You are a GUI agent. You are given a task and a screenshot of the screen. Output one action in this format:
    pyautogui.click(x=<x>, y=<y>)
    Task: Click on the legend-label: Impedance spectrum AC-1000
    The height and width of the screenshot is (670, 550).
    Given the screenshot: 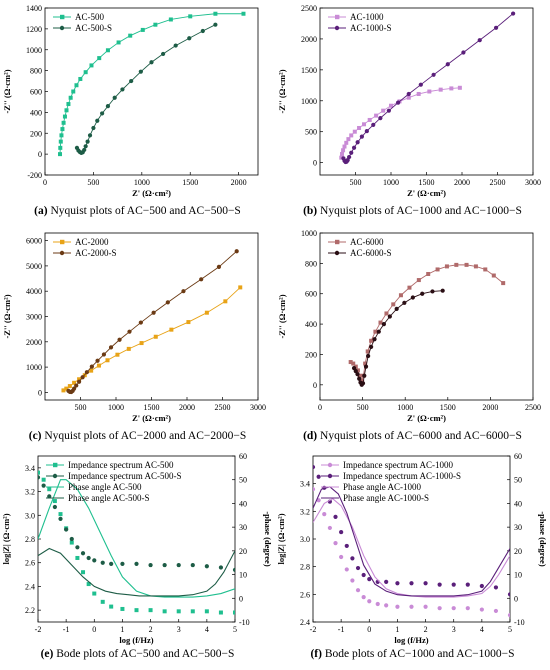 What is the action you would take?
    pyautogui.click(x=398, y=465)
    